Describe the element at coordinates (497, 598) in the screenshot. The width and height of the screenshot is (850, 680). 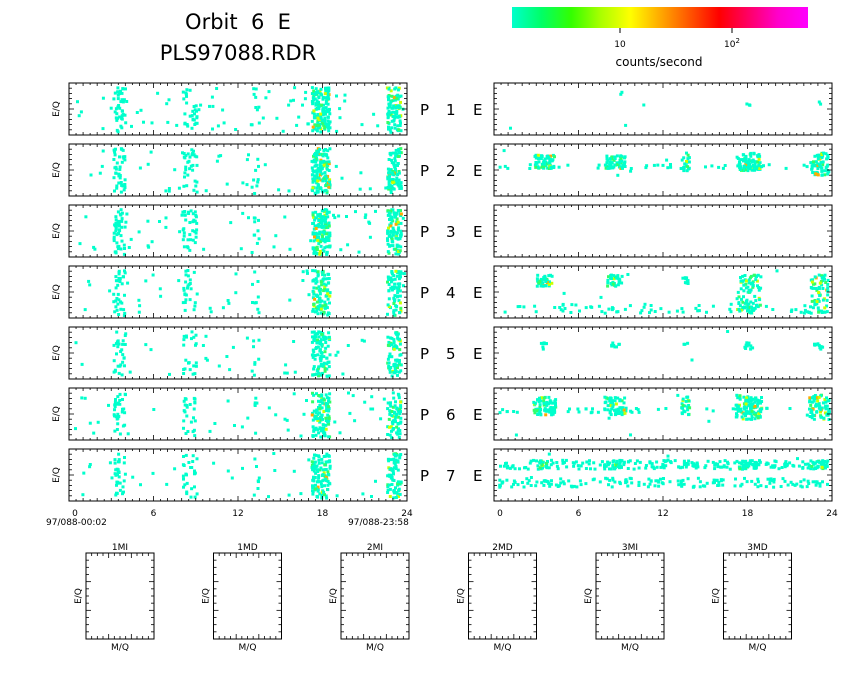
I see `mass-panel-2MD: 2MD M/Q E/Q` at that location.